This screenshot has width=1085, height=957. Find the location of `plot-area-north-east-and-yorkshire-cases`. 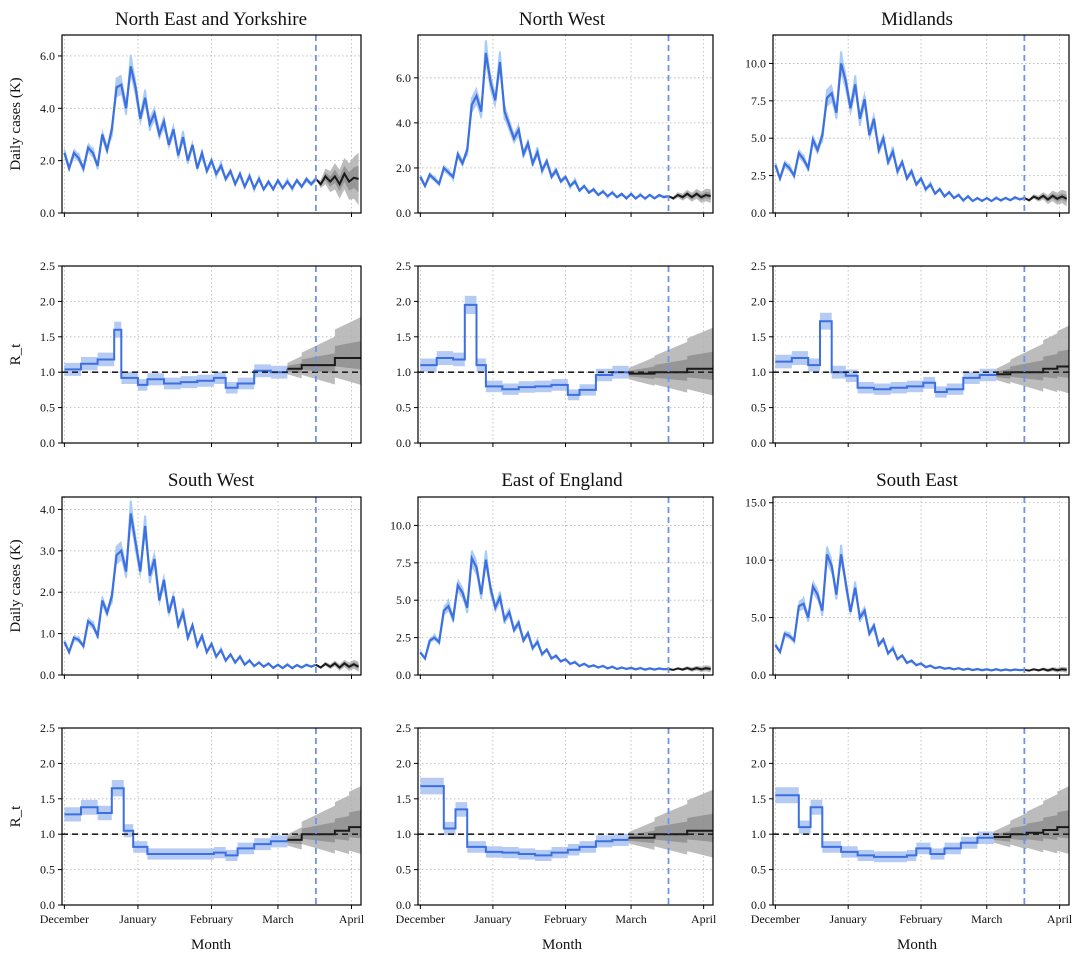

plot-area-north-east-and-yorkshire-cases is located at coordinates (211, 124).